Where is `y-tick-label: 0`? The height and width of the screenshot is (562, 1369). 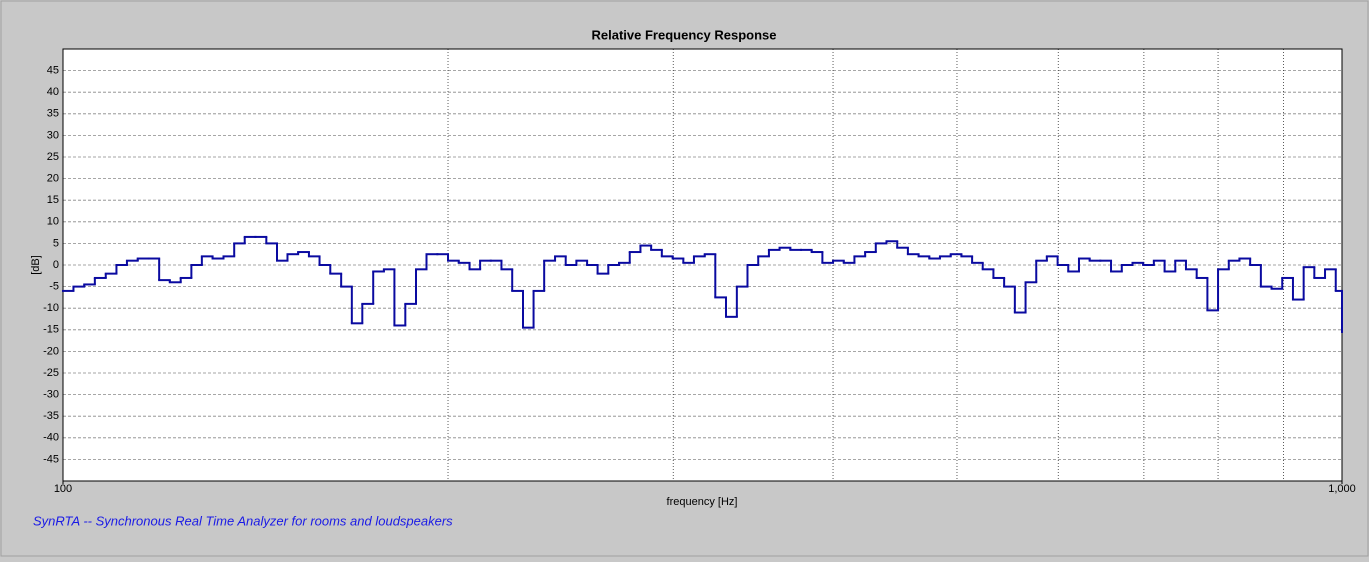 y-tick-label: 0 is located at coordinates (56, 265).